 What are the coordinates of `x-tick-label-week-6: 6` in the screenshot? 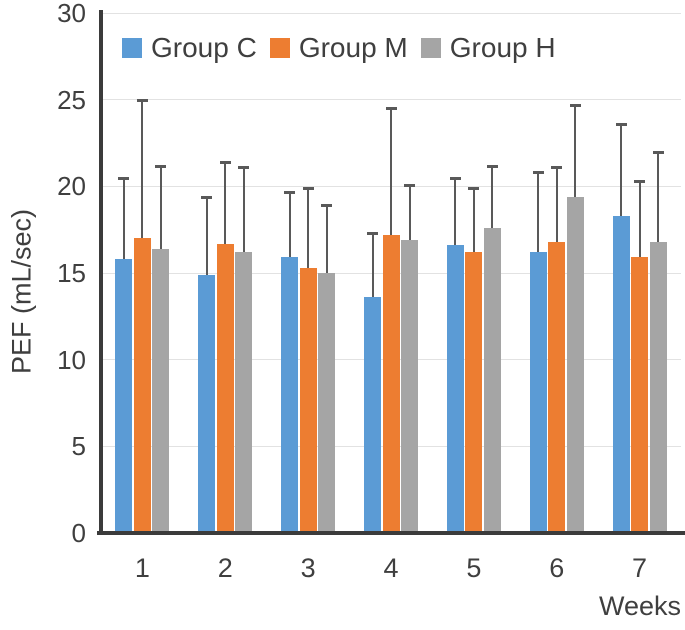 It's located at (557, 568).